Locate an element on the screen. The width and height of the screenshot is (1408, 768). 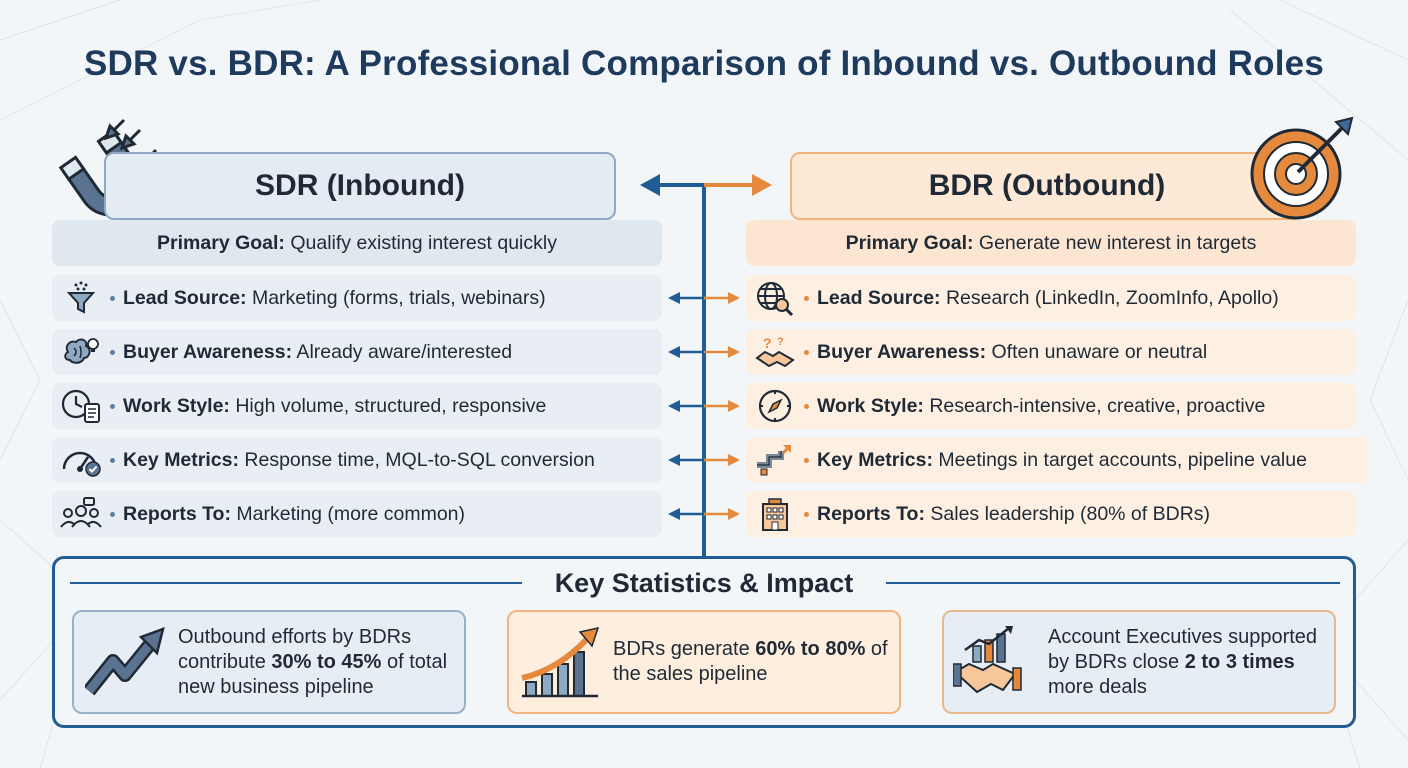
row-value: Often unaware or neutral is located at coordinates (1097, 351).